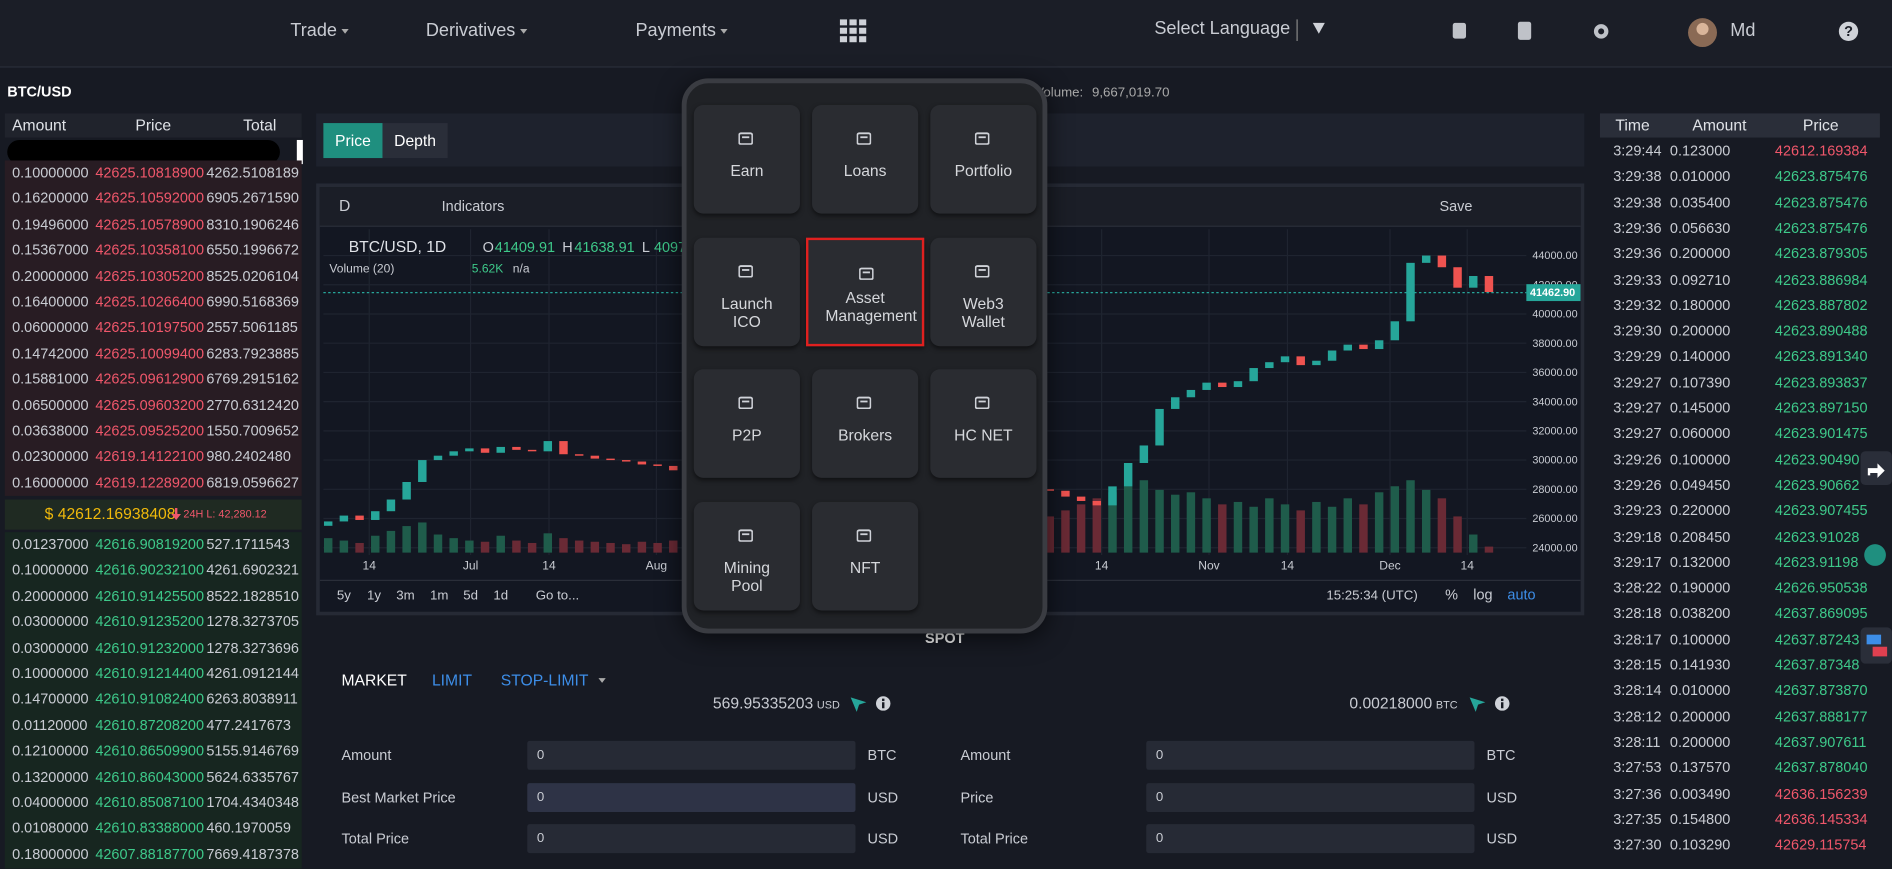 This screenshot has height=869, width=1892. I want to click on total-cell: 7669.4187378, so click(252, 854).